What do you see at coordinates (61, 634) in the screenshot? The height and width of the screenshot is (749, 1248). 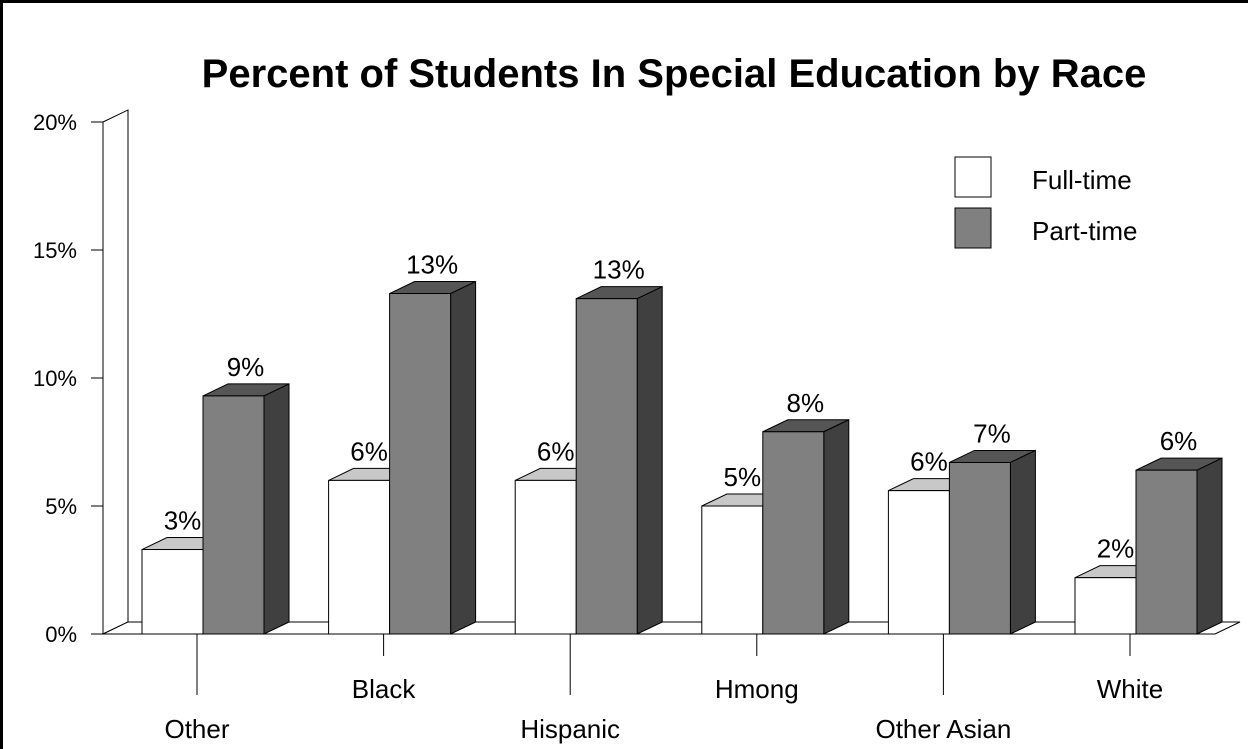 I see `y-tick-label: 0%` at bounding box center [61, 634].